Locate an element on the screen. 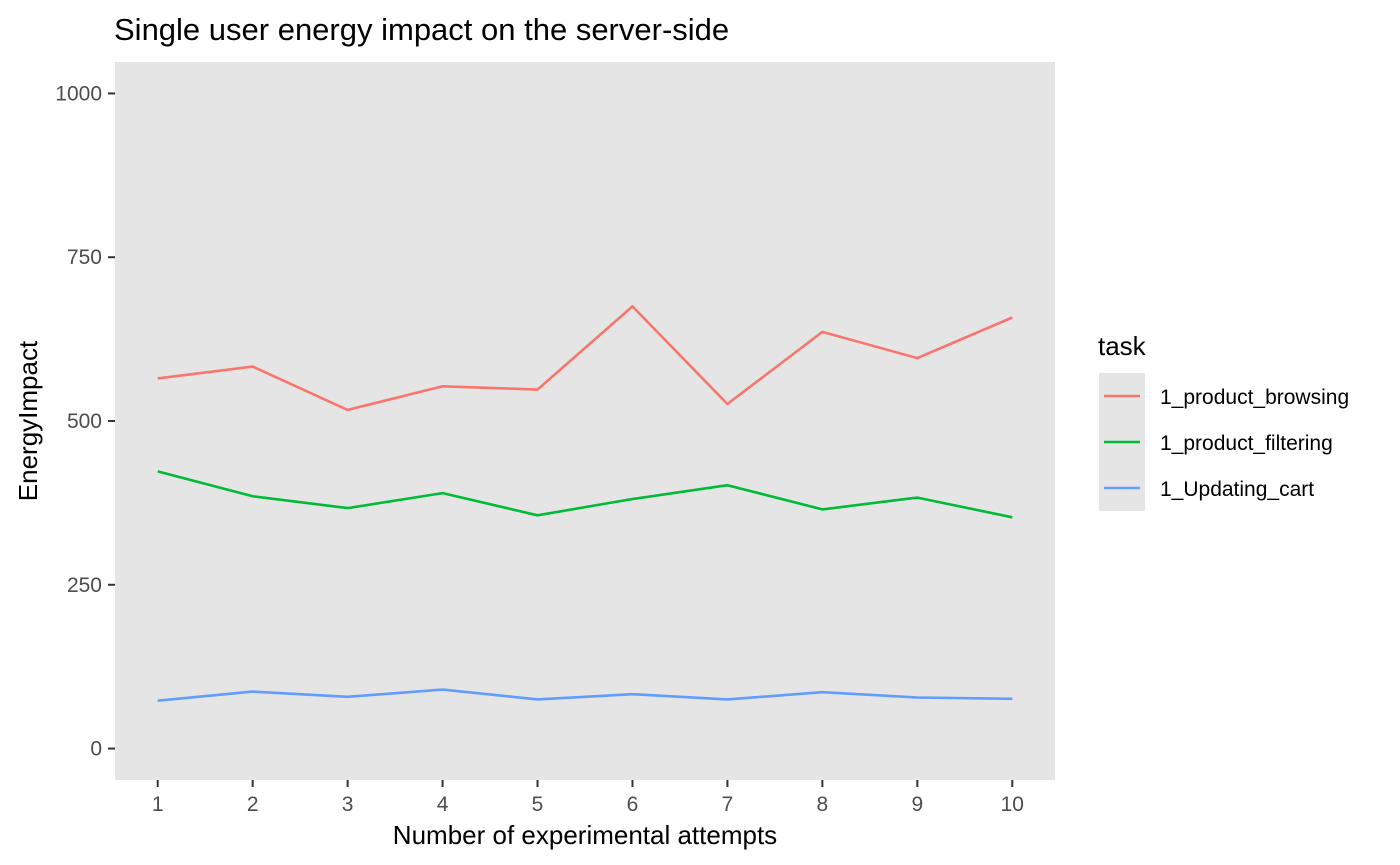 The width and height of the screenshot is (1400, 865). y-tick-label: 250 is located at coordinates (84, 585).